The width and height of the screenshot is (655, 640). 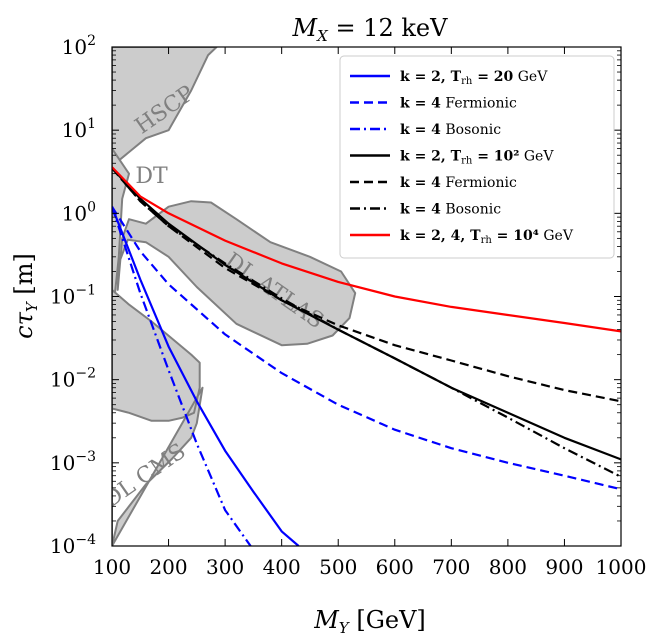 I want to click on legend-label-4: k = 2, Trh = 10² GeV, so click(x=477, y=158).